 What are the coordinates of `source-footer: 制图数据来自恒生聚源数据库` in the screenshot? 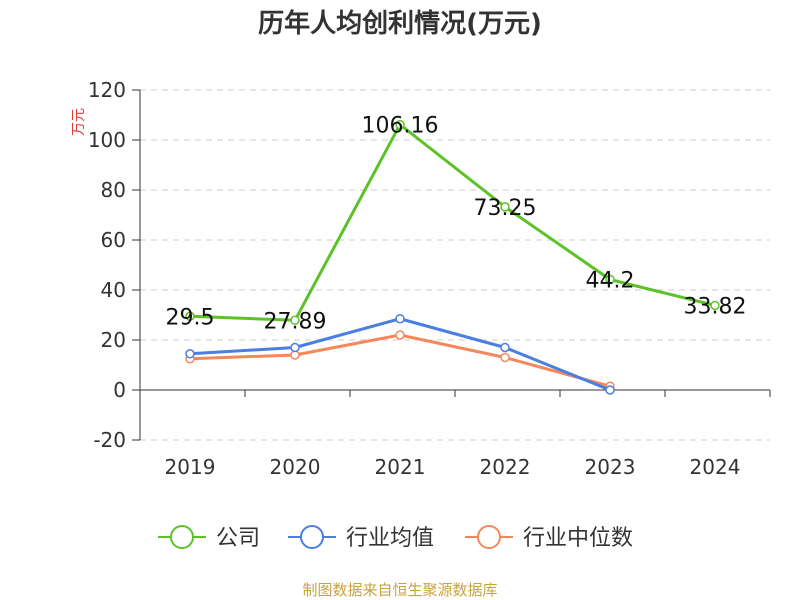 It's located at (399, 590).